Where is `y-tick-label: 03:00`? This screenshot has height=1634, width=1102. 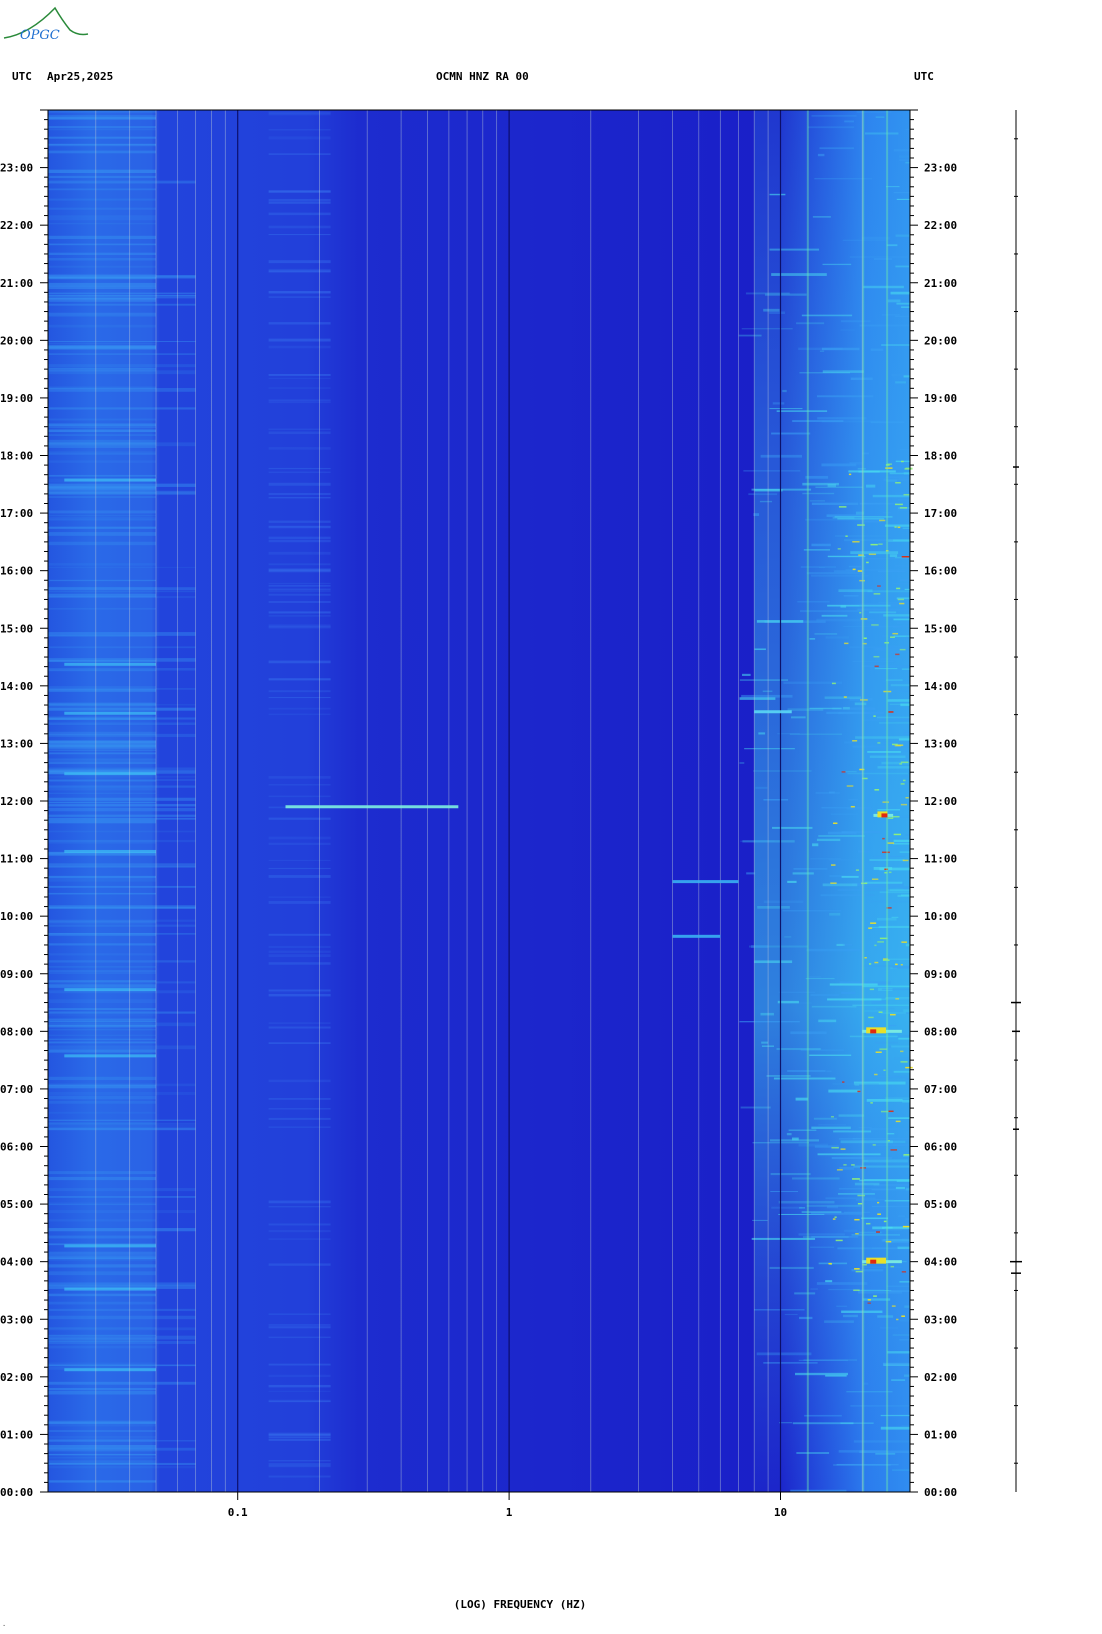
y-tick-label: 03:00 is located at coordinates (940, 1319).